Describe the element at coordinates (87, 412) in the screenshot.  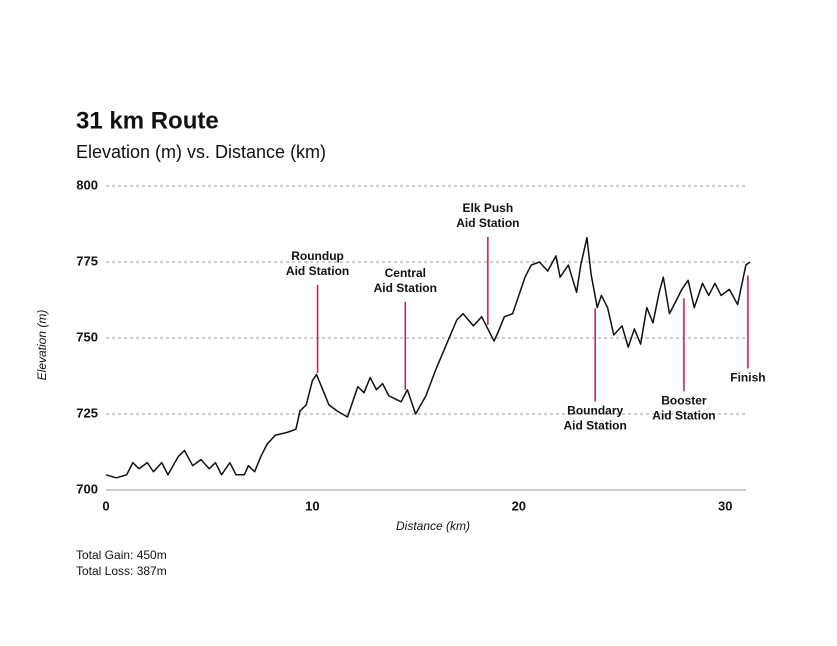
I see `y-tick-label: 725` at that location.